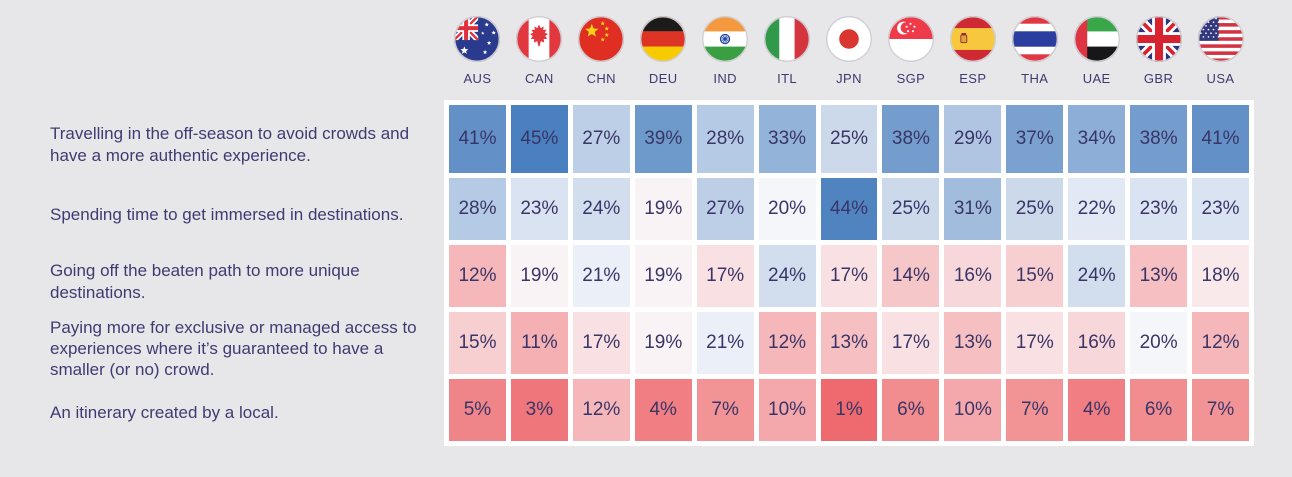  Describe the element at coordinates (787, 78) in the screenshot. I see `country-code-label: ITL` at that location.